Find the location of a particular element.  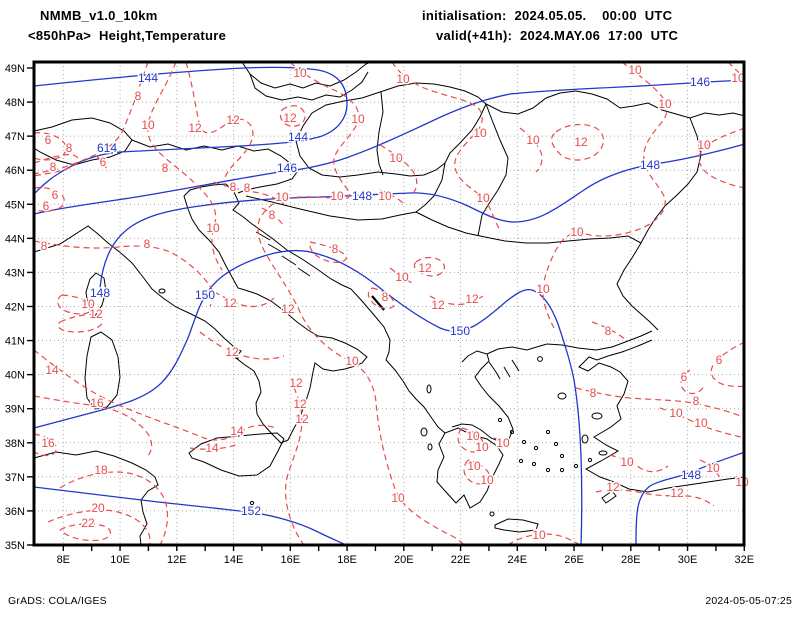

lat-tick-label: 44N is located at coordinates (15, 239).